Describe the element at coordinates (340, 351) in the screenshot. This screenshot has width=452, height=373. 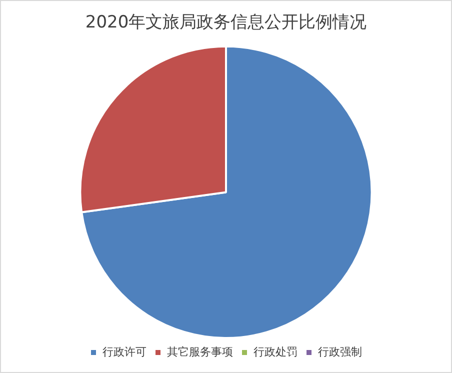
I see `legend-label: 行政强制` at that location.